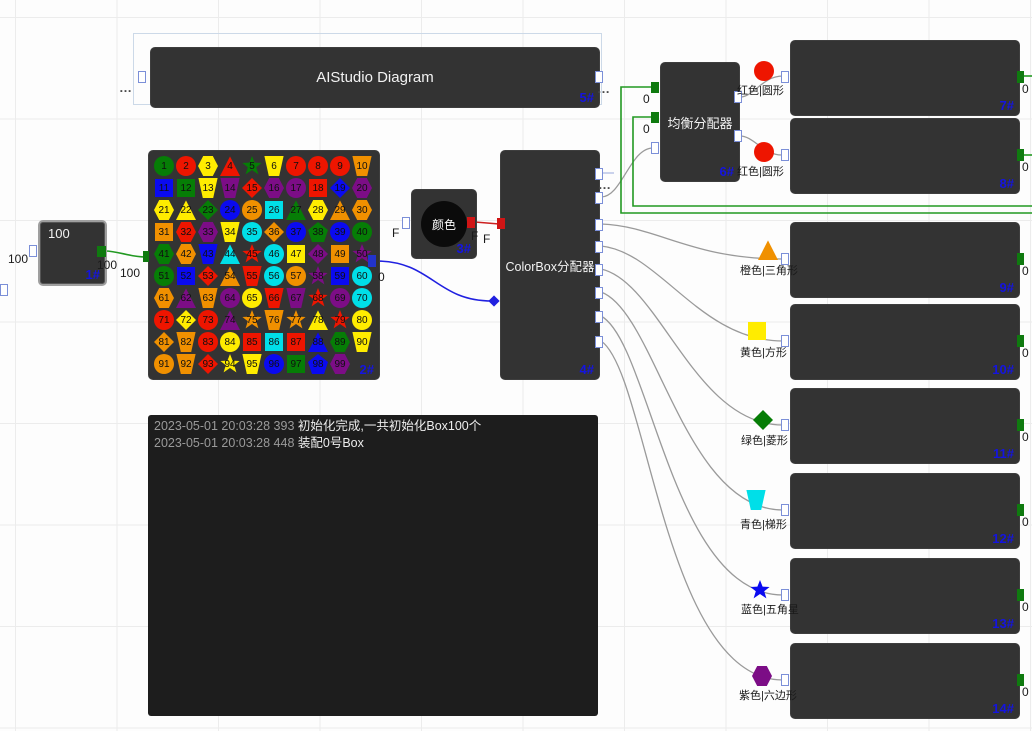 This screenshot has height=731, width=1032. I want to click on wire-colorbox-to-sink11, so click(692, 347).